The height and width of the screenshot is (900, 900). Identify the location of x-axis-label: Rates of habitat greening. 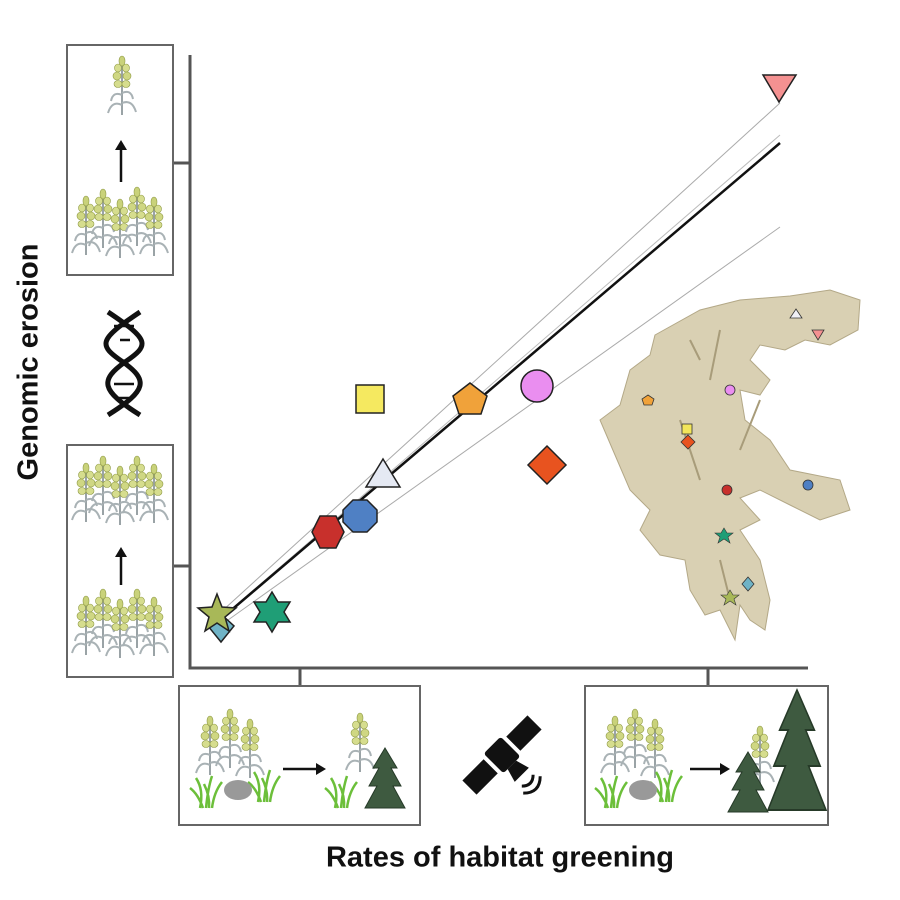
(500, 858).